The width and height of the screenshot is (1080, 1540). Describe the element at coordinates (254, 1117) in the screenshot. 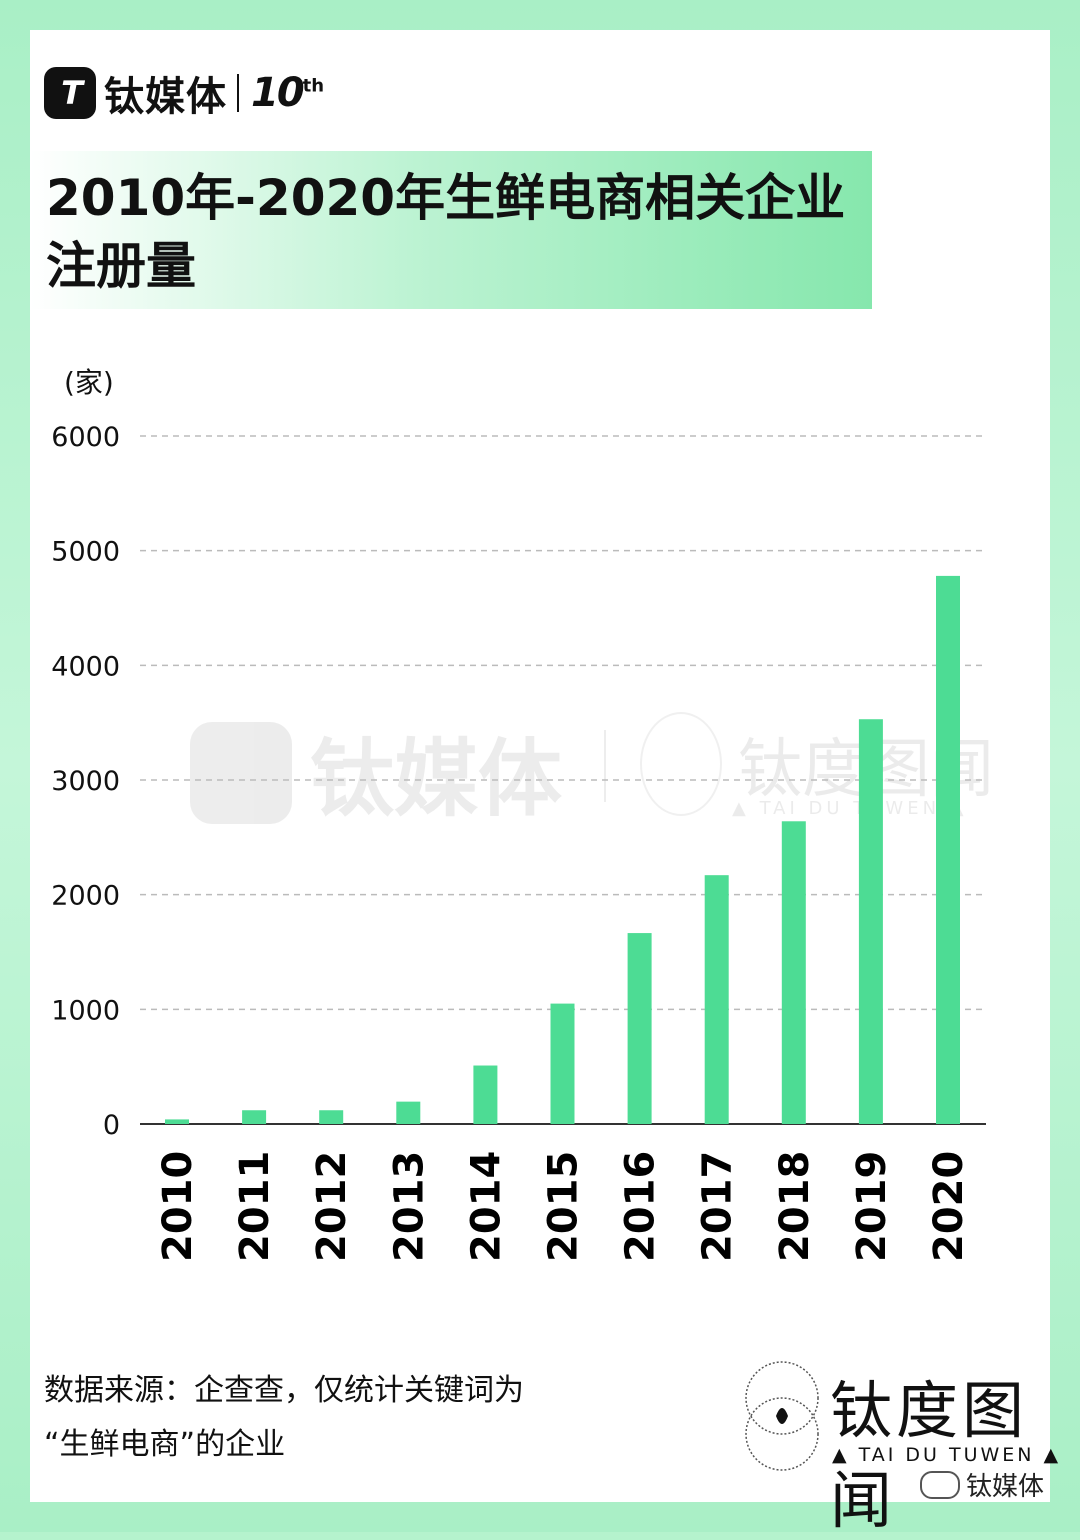

I see `bar-2011` at that location.